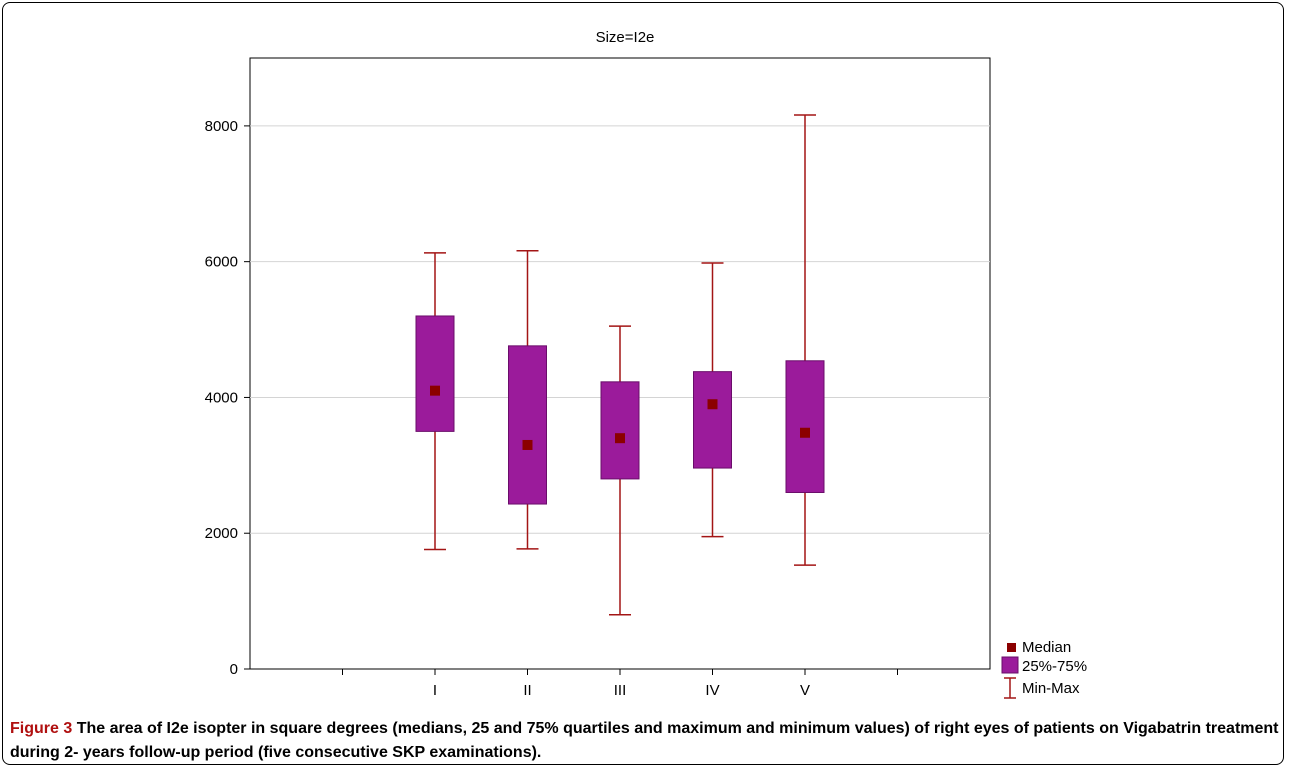 This screenshot has height=769, width=1290. Describe the element at coordinates (1011, 647) in the screenshot. I see `legend-median-swatch` at that location.